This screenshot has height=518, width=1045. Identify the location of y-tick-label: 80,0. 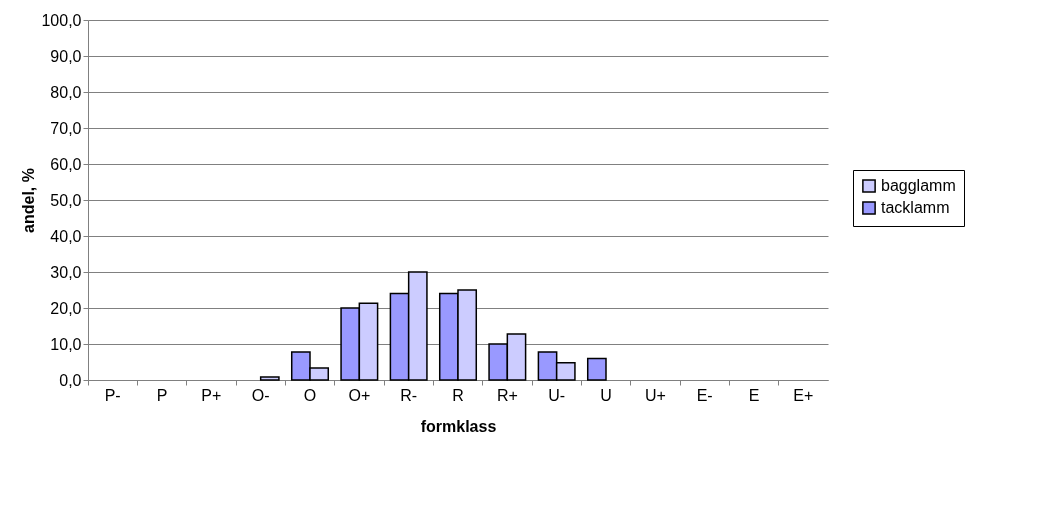
(66, 92).